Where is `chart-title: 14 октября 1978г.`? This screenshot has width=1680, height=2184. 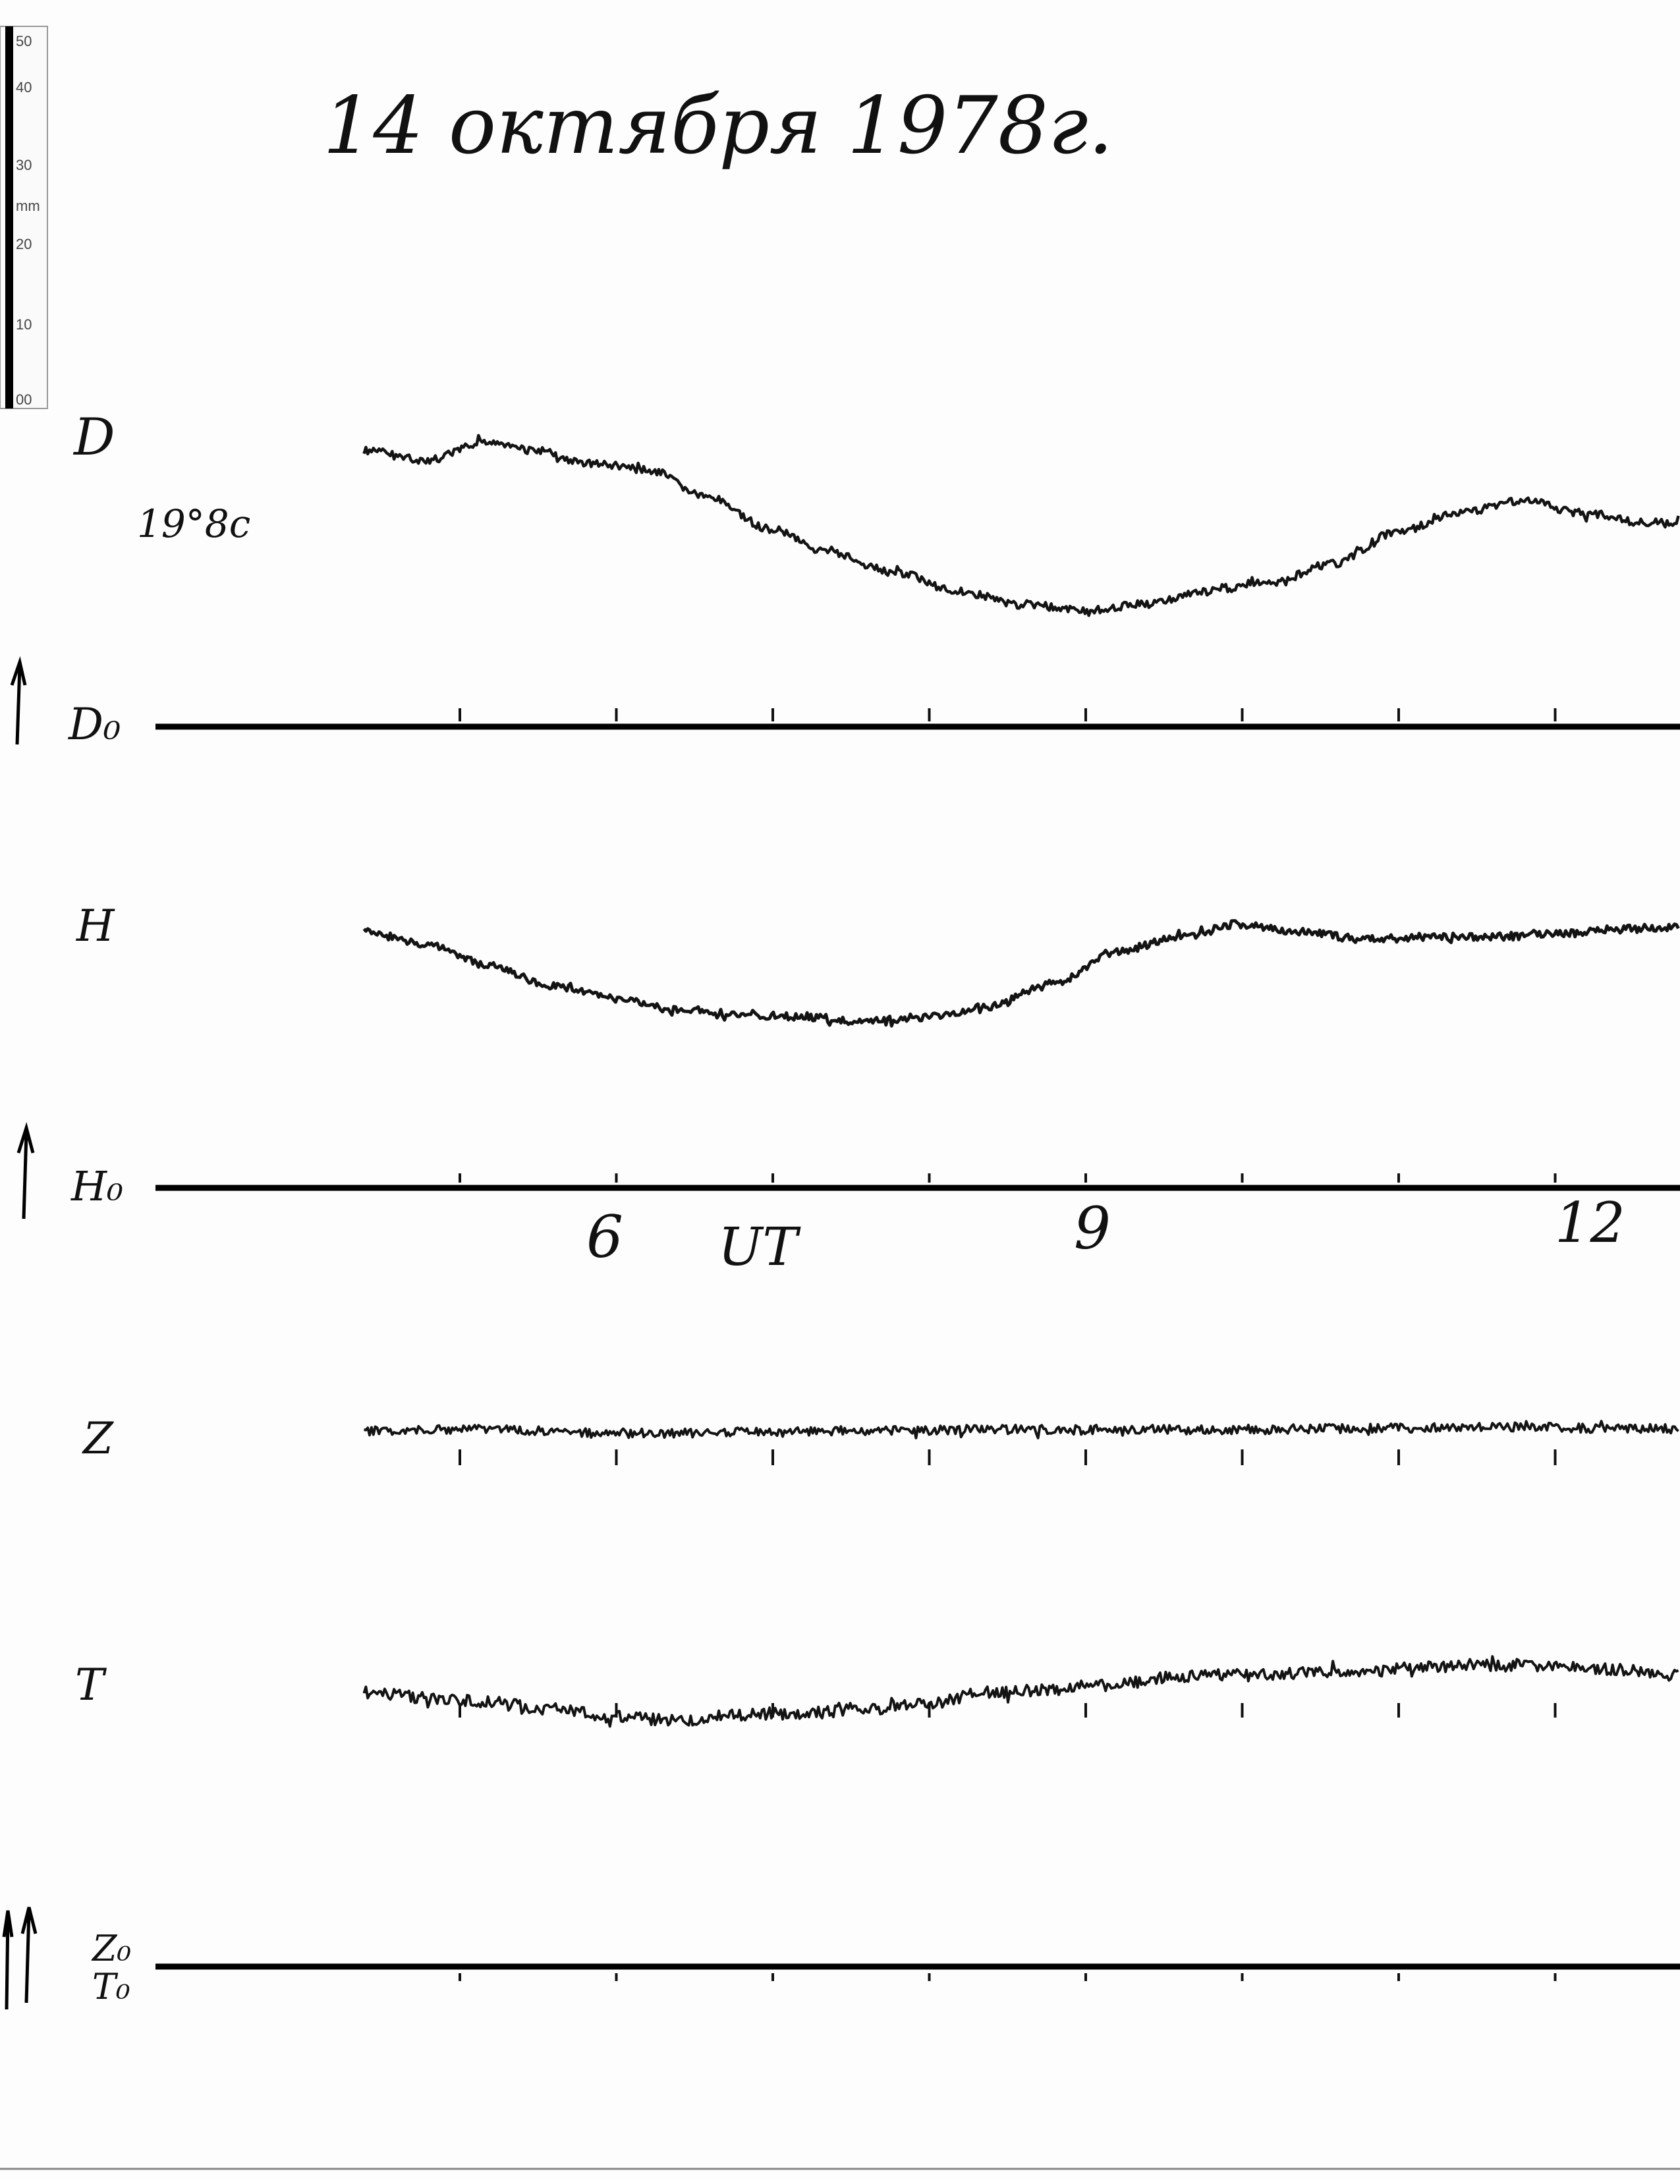 chart-title: 14 октября 1978г. is located at coordinates (718, 126).